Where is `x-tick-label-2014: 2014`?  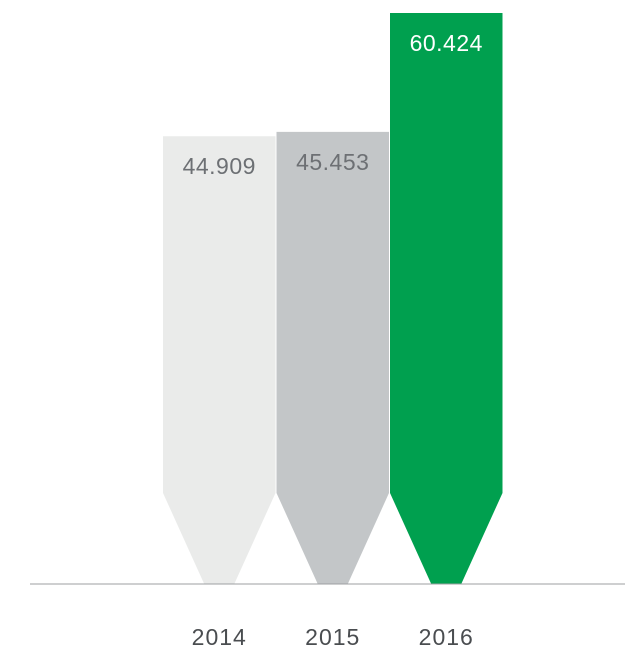
x-tick-label-2014: 2014 is located at coordinates (219, 637).